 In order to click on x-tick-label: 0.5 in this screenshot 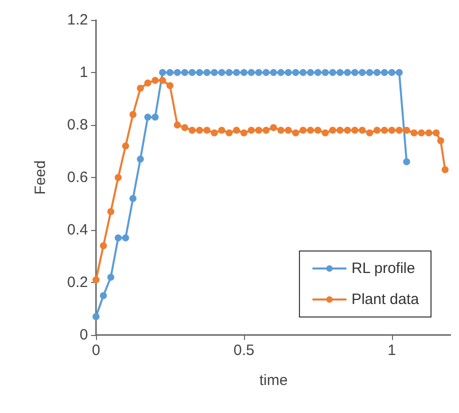, I will do `click(243, 350)`.